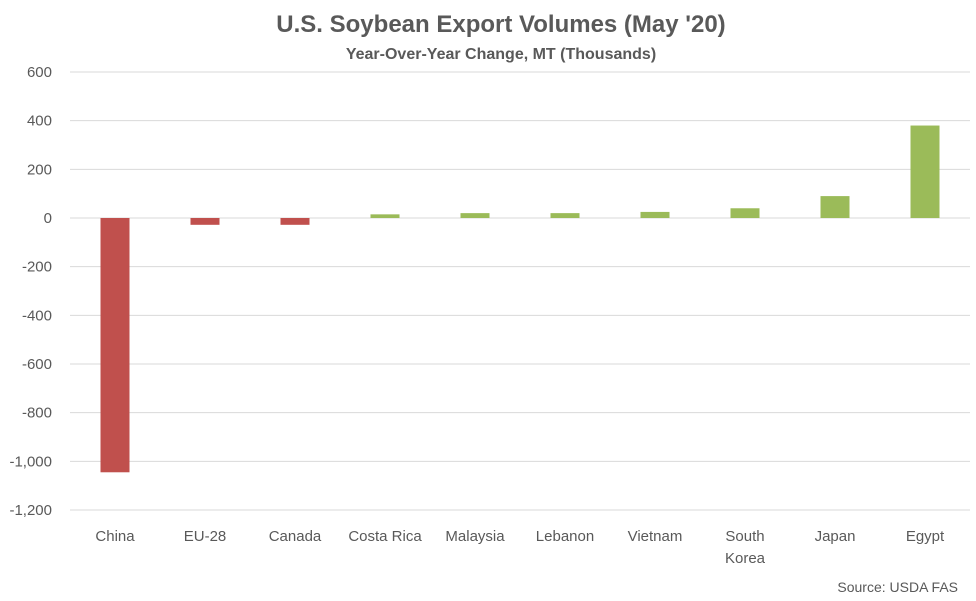  Describe the element at coordinates (295, 536) in the screenshot. I see `x-category-label: Canada` at that location.